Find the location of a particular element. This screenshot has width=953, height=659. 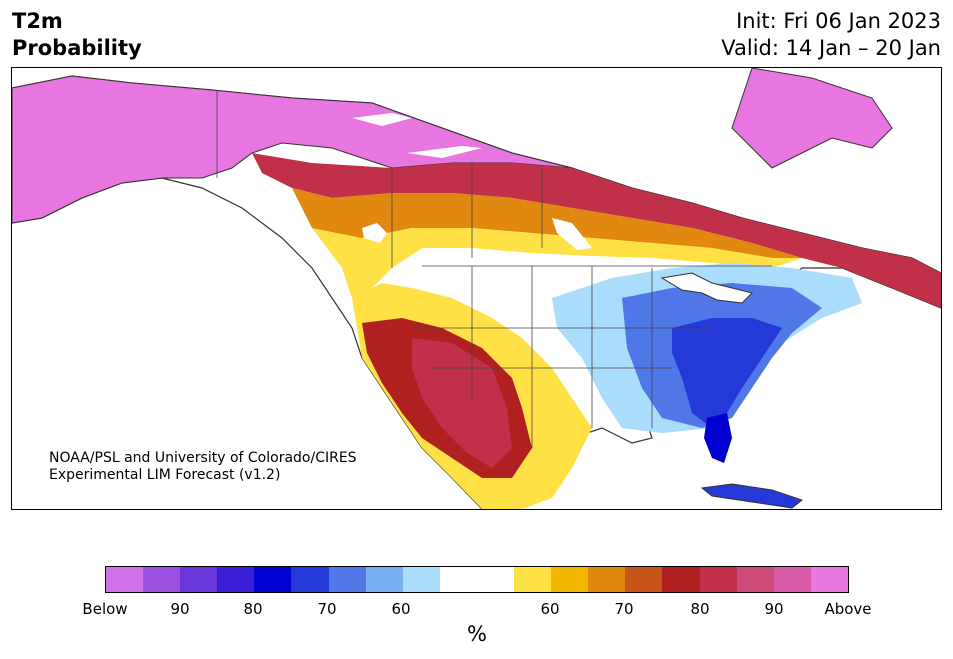

above-band-northeast is located at coordinates (812, 118).